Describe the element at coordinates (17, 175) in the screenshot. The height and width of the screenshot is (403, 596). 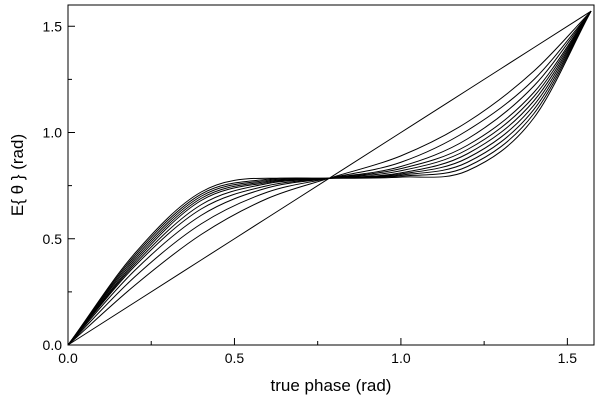
I see `y-axis-title: E{ θ } (rad)` at that location.